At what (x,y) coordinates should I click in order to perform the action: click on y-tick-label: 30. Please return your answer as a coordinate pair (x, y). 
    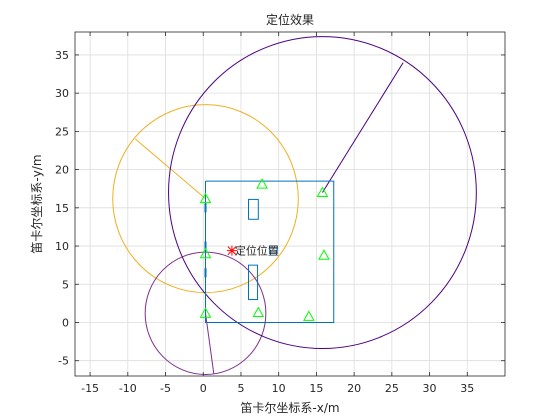
    Looking at the image, I should click on (62, 93).